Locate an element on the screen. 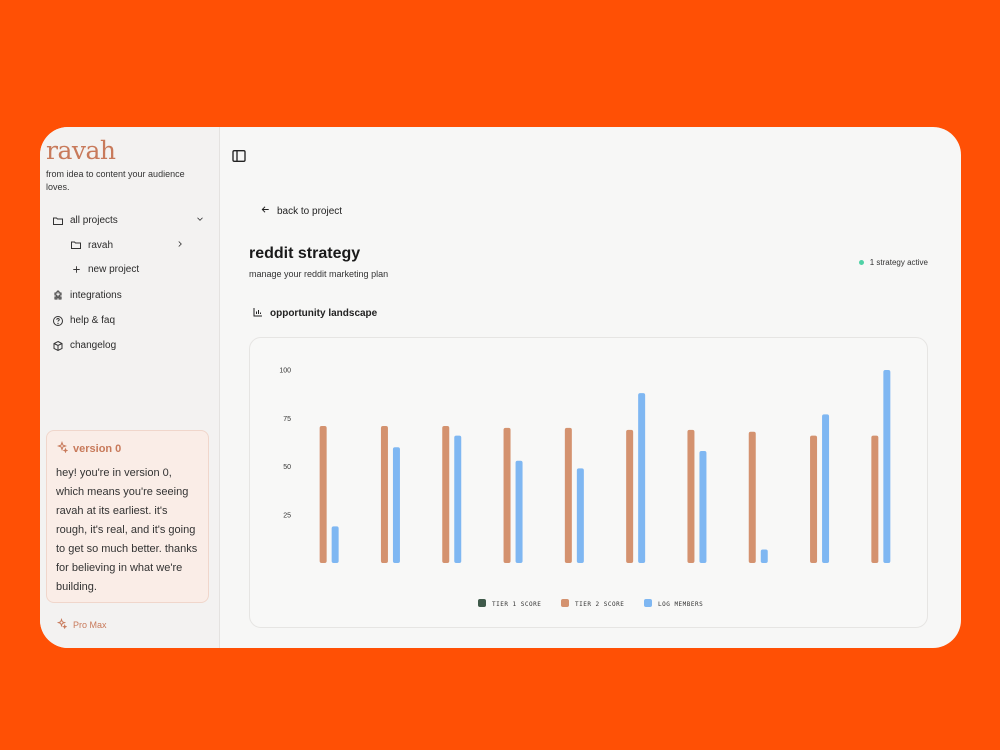 This screenshot has height=750, width=1000. chevron-right-icon is located at coordinates (180, 245).